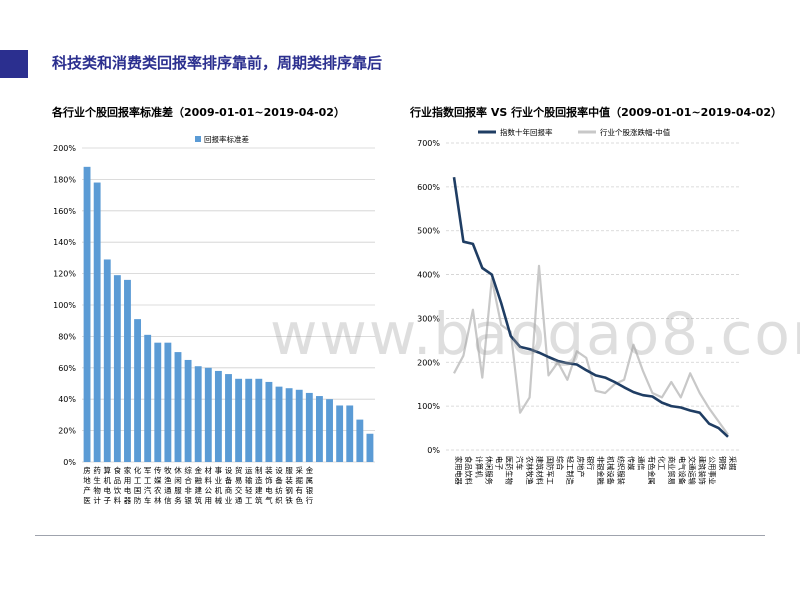  I want to click on y-tick-label: 40%, so click(67, 399).